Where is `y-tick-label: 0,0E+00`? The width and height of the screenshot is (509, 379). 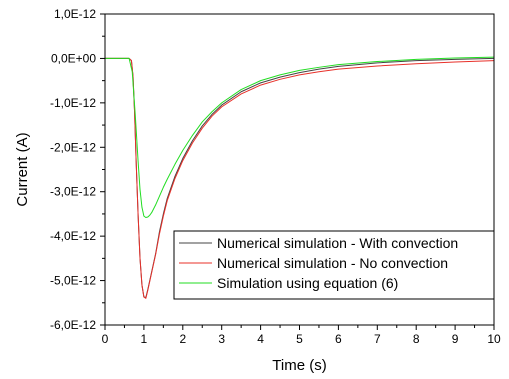
y-tick-label: 0,0E+00 is located at coordinates (73, 58).